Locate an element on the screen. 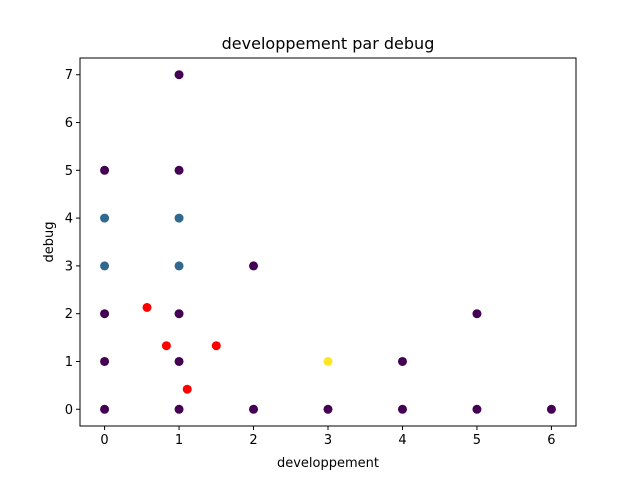  x-tick-label: 5 is located at coordinates (477, 440).